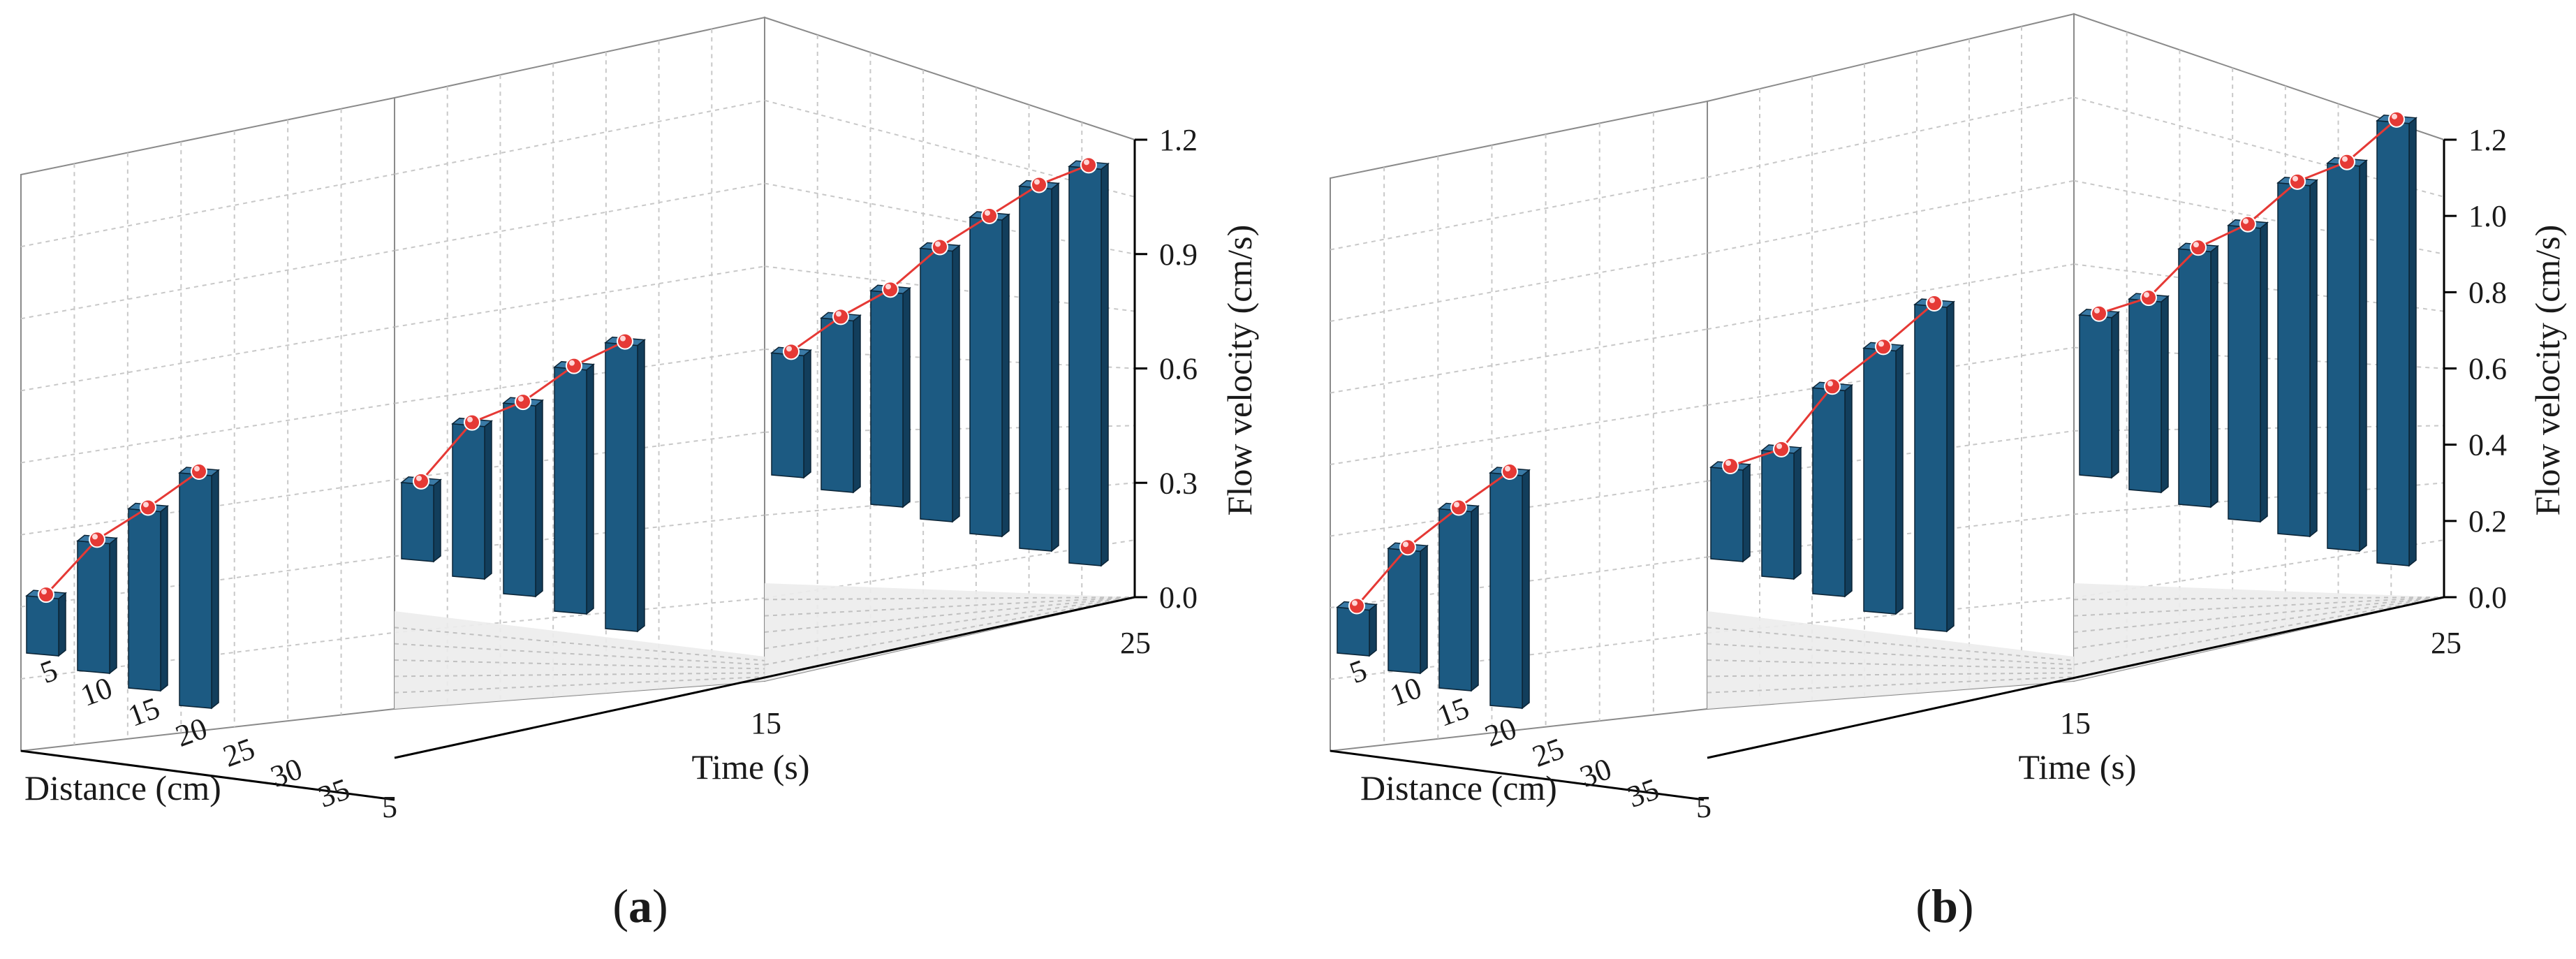 The height and width of the screenshot is (959, 2576). Describe the element at coordinates (2487, 521) in the screenshot. I see `velocity-tick-label: 0.2` at that location.